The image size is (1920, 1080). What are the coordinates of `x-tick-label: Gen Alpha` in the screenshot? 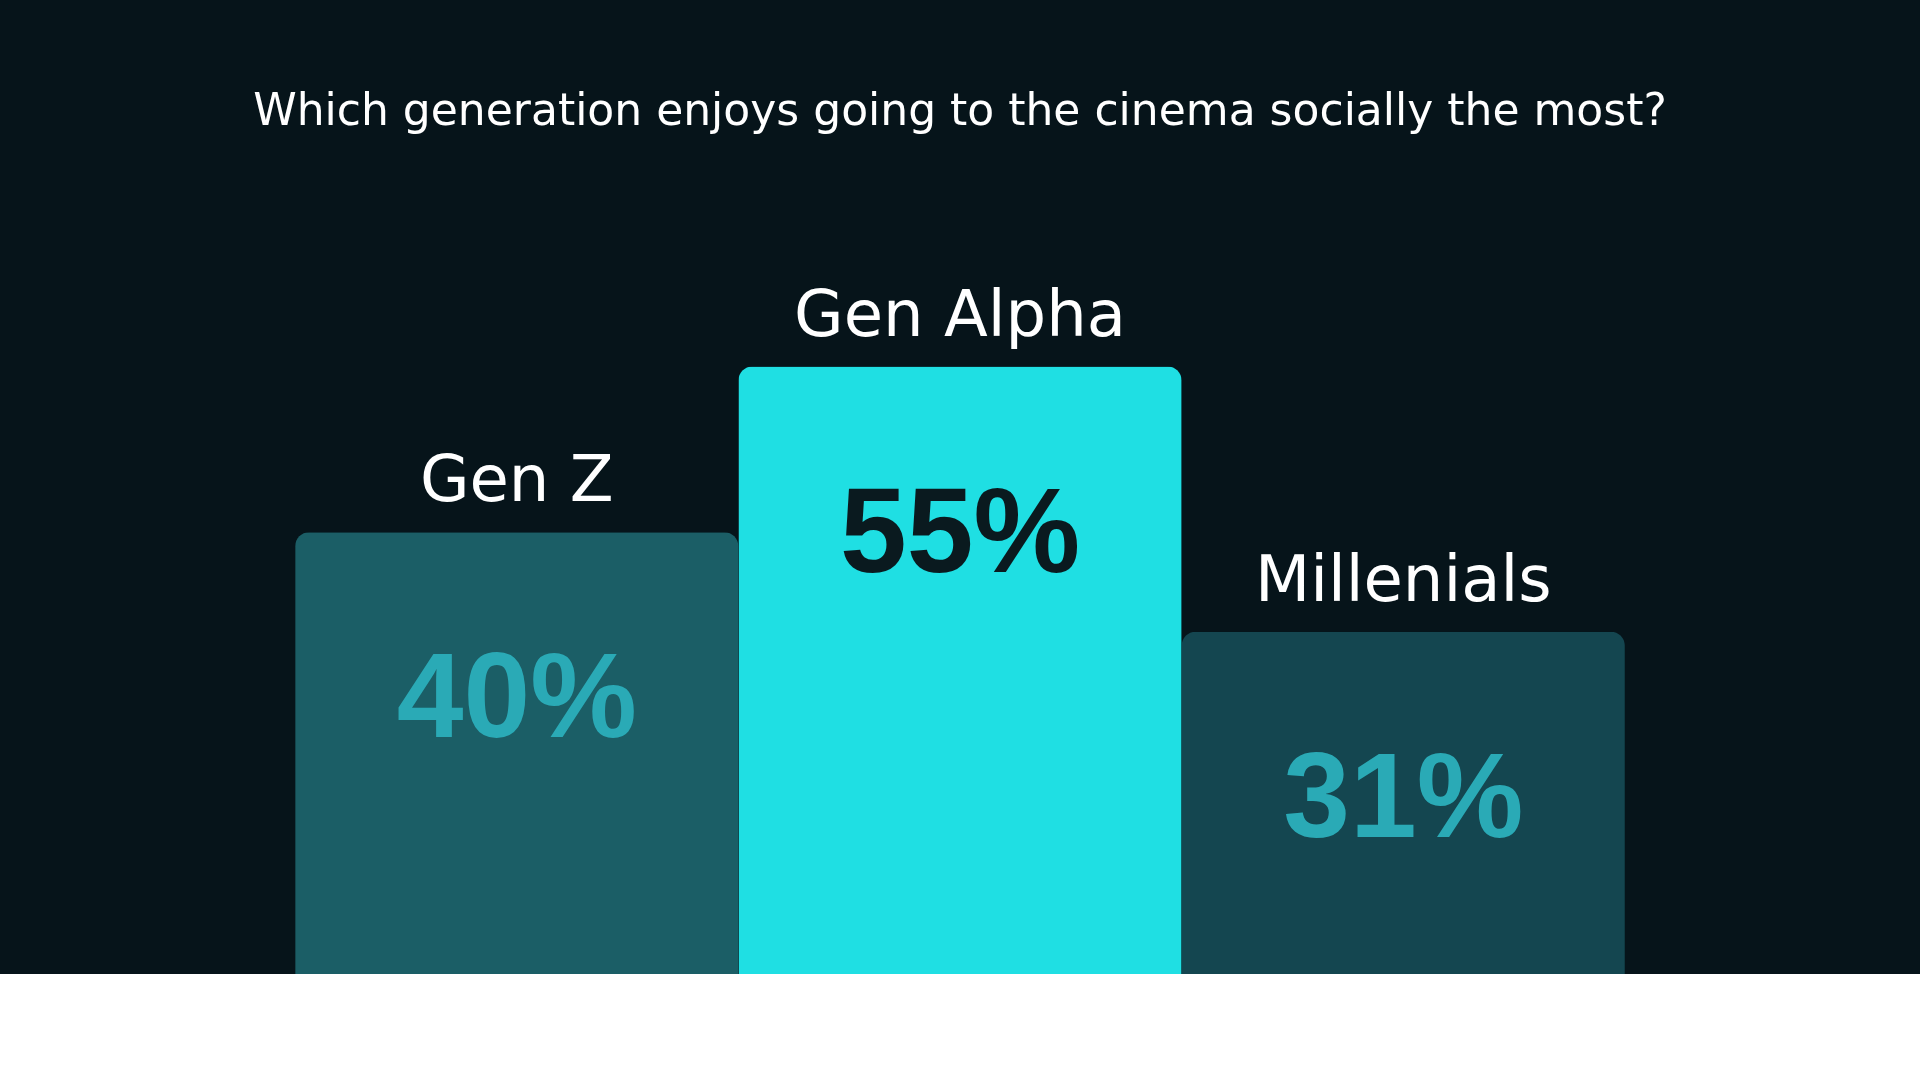 It's located at (960, 313).